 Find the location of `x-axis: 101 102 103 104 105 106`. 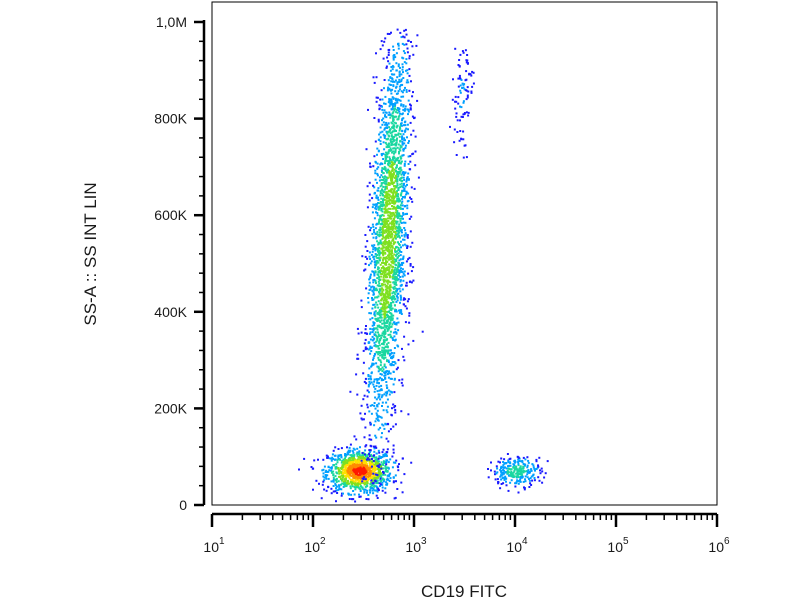

x-axis: 101 102 103 104 105 106 is located at coordinates (466, 533).